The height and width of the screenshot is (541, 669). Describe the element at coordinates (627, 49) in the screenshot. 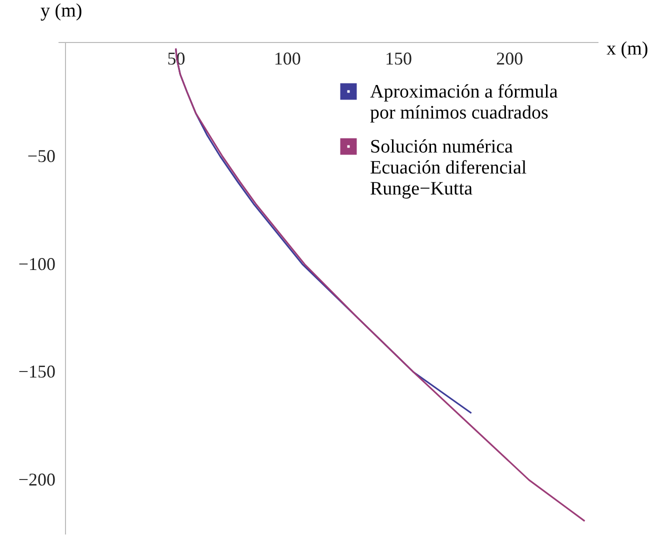

I see `x-axis-title: x (m)` at that location.